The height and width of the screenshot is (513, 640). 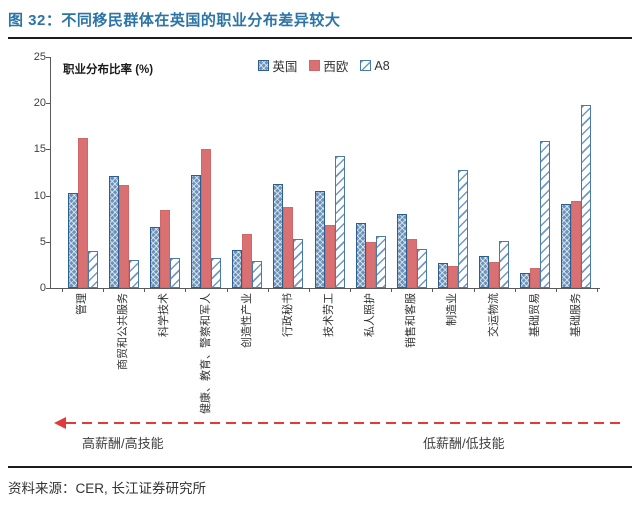 I want to click on x-category-label: 行政秘书, so click(x=287, y=315).